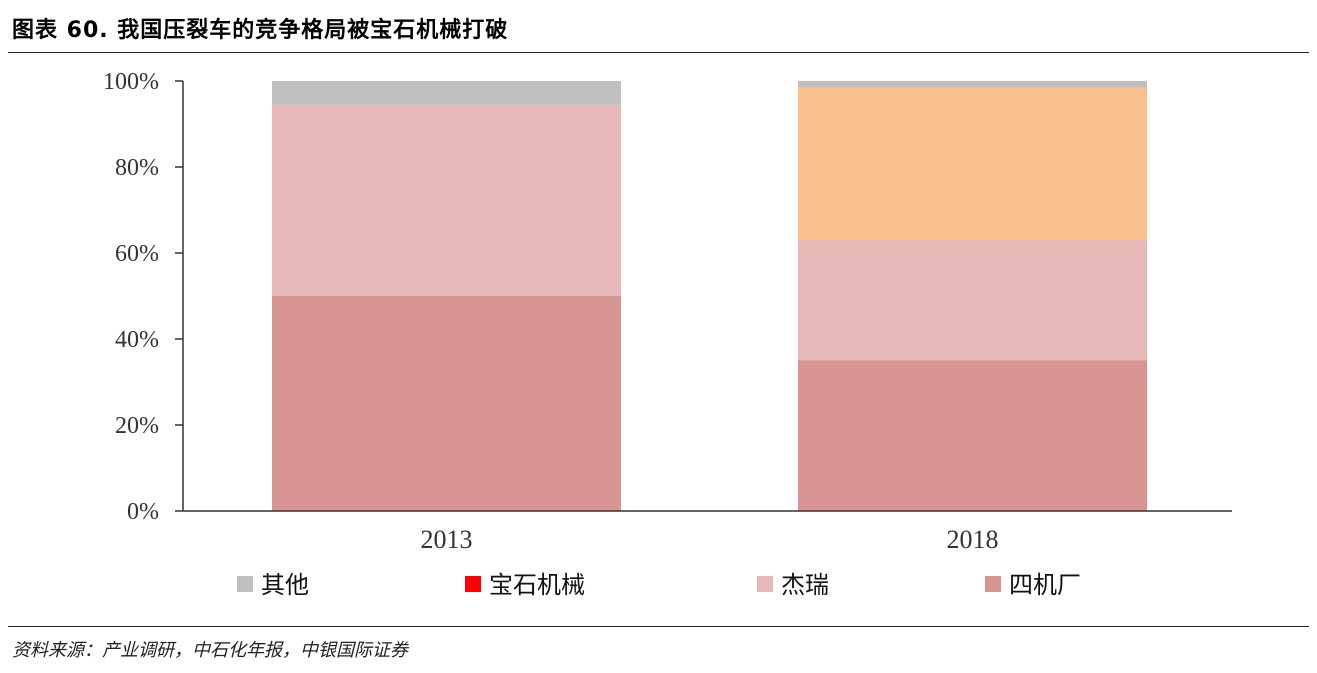  I want to click on legend-item: 四机厂, so click(1033, 585).